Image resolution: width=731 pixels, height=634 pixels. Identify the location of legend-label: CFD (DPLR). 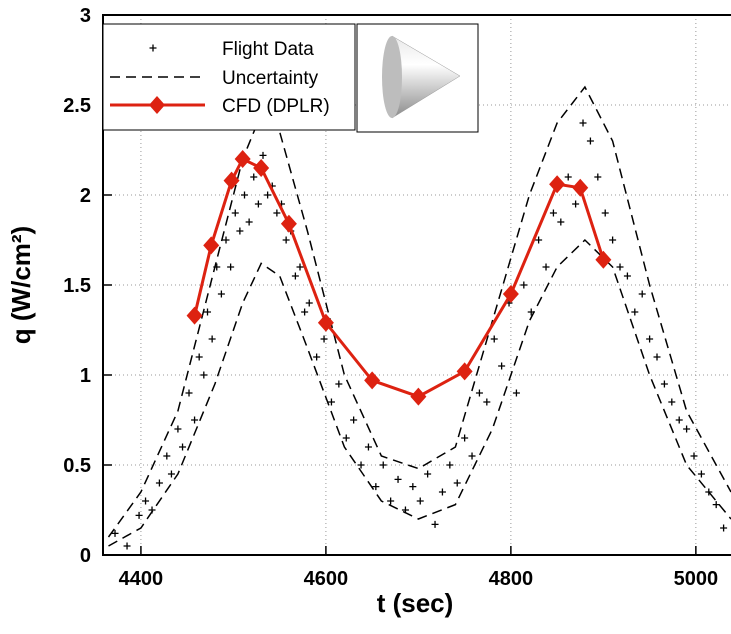
(276, 106).